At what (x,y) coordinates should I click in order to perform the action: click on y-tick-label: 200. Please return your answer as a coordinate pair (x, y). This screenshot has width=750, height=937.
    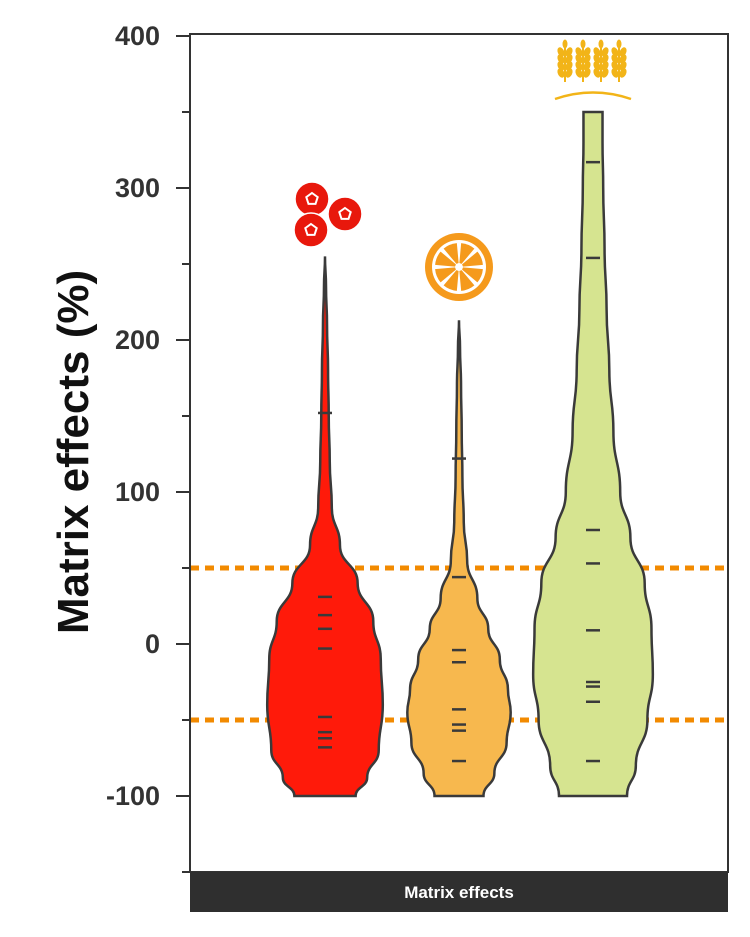
    Looking at the image, I should click on (137, 340).